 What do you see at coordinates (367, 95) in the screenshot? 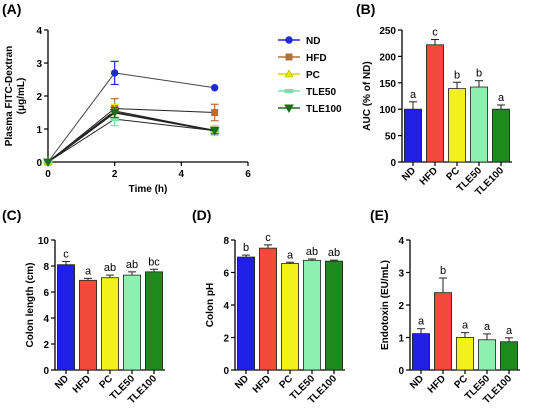
I see `y-axis-label: AUC (% of ND)` at bounding box center [367, 95].